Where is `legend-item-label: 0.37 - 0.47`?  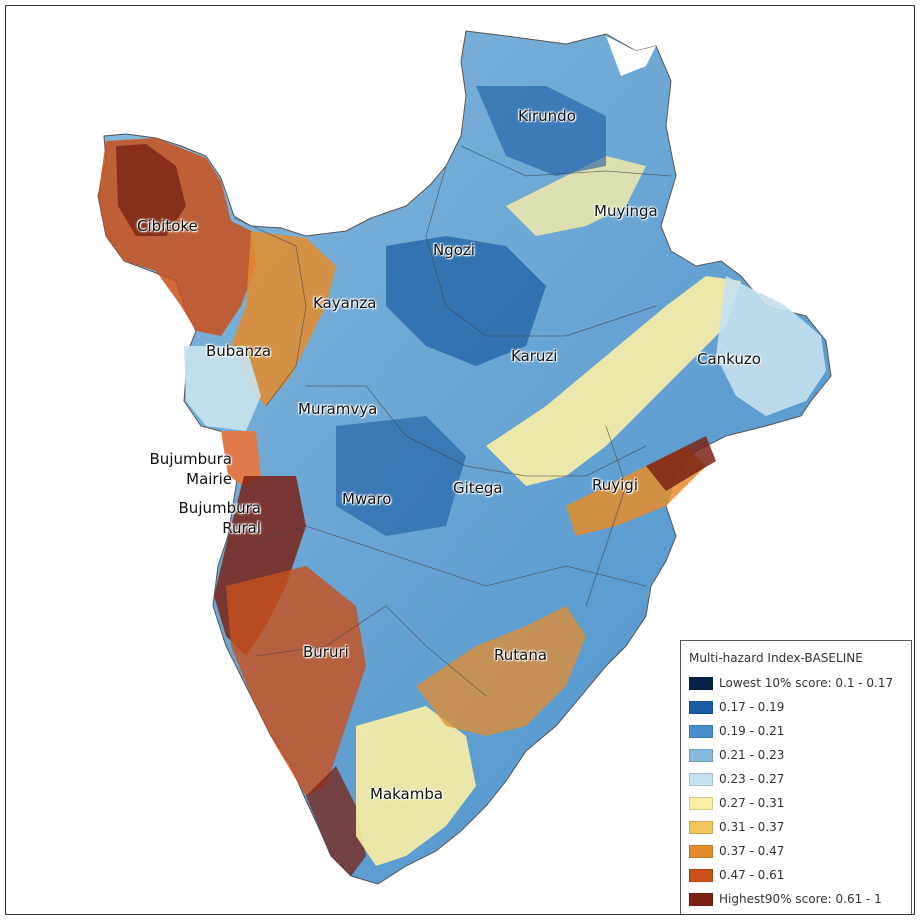 legend-item-label: 0.37 - 0.47 is located at coordinates (752, 851).